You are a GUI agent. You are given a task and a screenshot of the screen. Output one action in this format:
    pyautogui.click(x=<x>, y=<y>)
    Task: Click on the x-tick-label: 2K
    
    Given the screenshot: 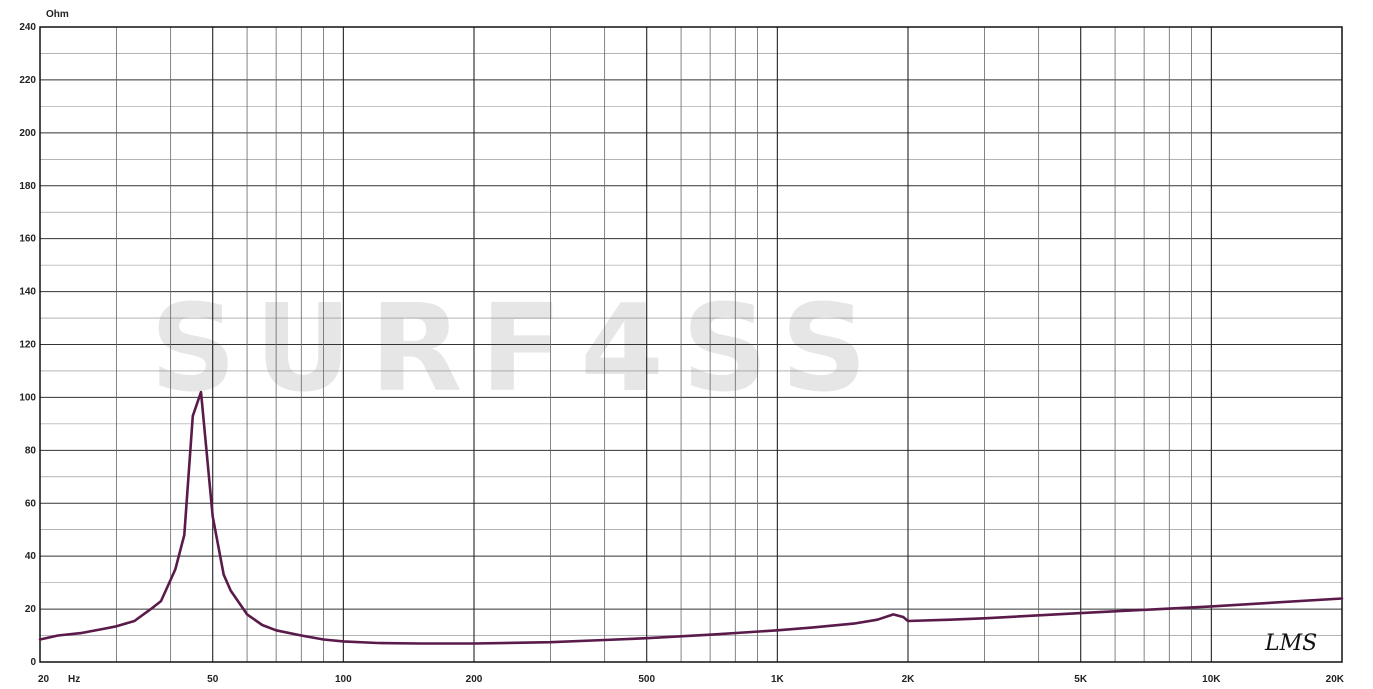 What is the action you would take?
    pyautogui.click(x=909, y=679)
    